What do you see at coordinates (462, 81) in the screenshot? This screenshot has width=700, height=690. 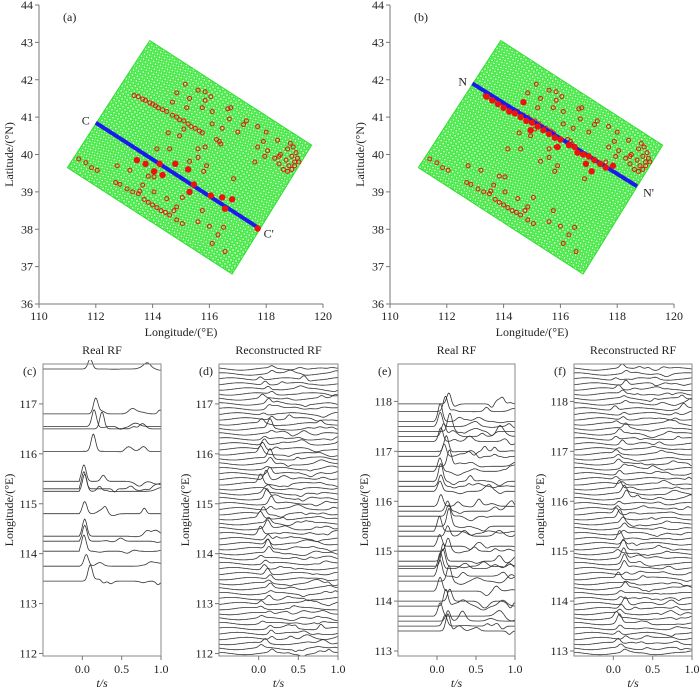 I see `profile-start-label: N` at bounding box center [462, 81].